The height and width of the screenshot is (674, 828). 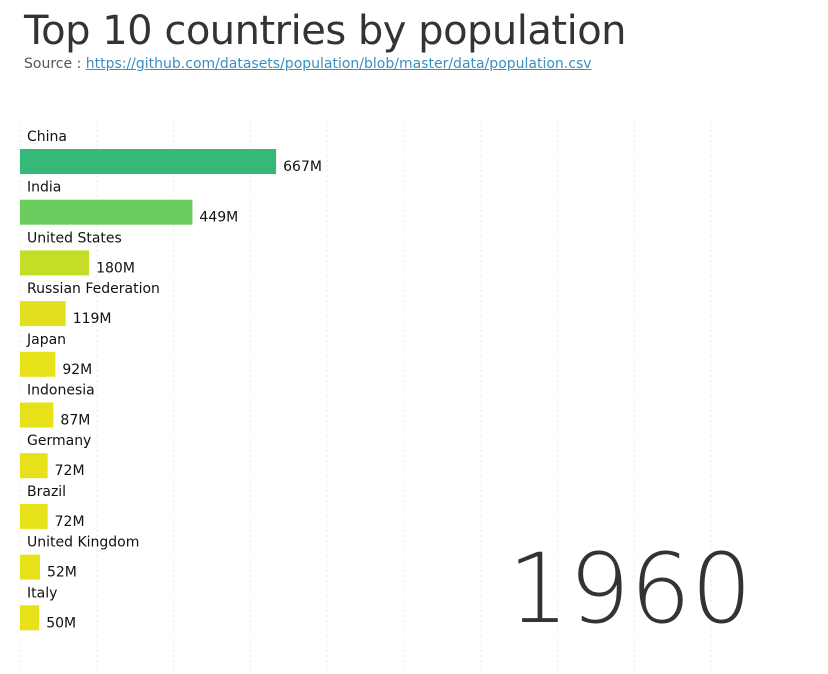 What do you see at coordinates (59, 441) in the screenshot?
I see `category-label: Germany` at bounding box center [59, 441].